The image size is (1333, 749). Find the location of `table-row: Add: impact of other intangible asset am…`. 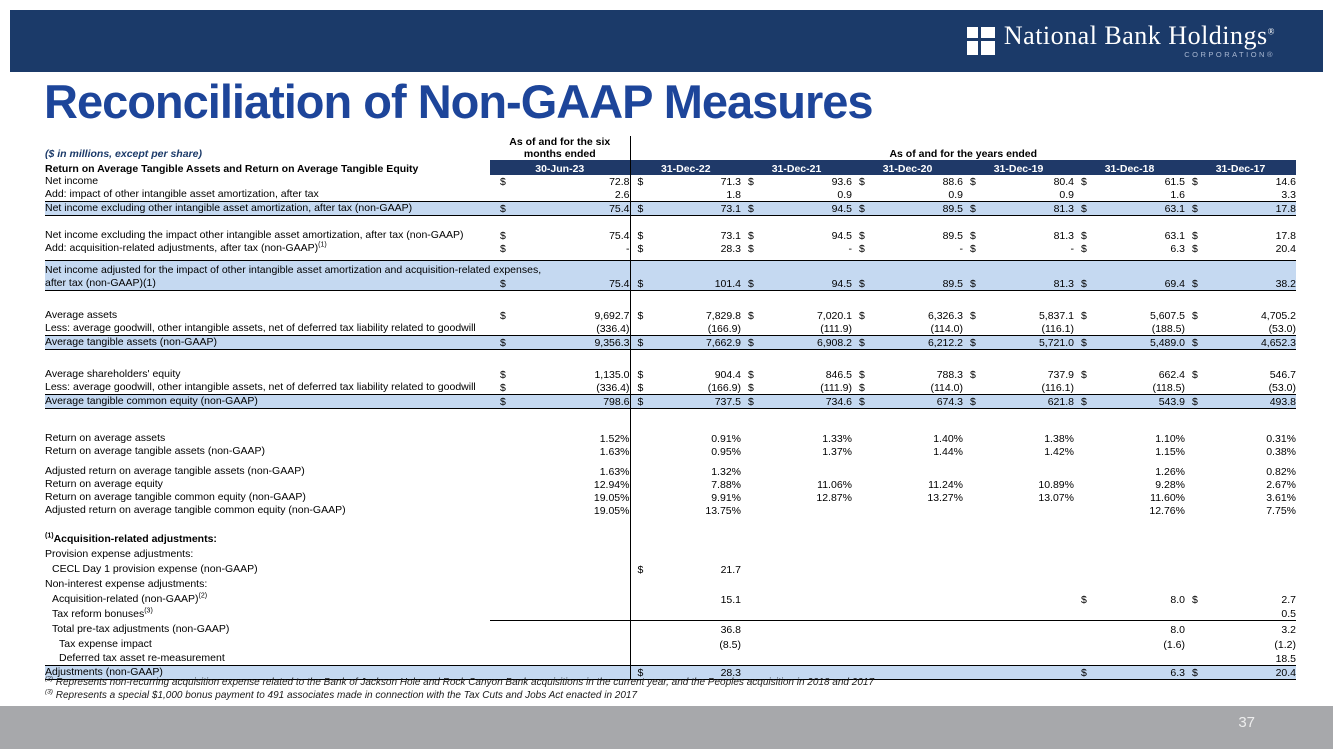

table-row: Add: impact of other intangible asset am… is located at coordinates (670, 195).